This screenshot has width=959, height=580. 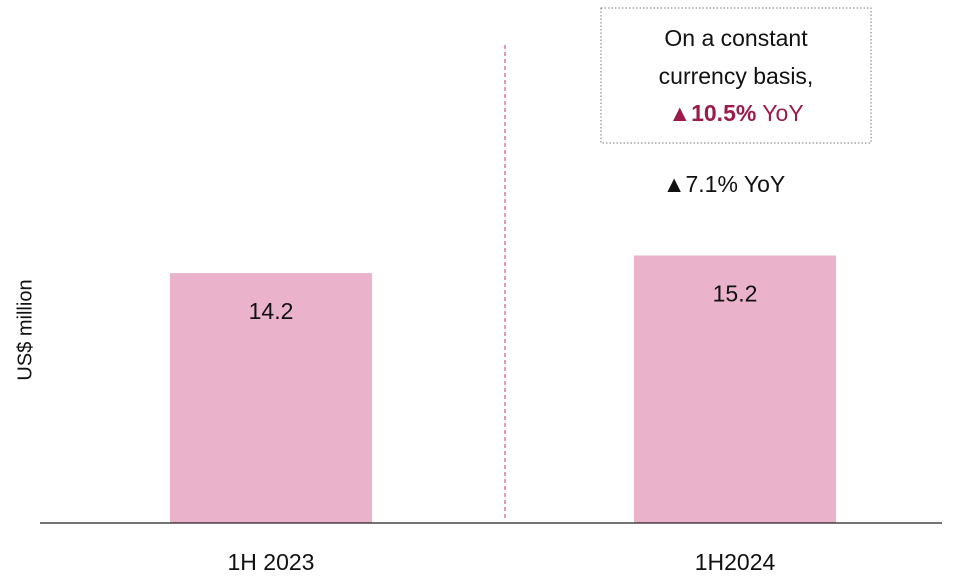 I want to click on value-label: 14.2, so click(x=271, y=311).